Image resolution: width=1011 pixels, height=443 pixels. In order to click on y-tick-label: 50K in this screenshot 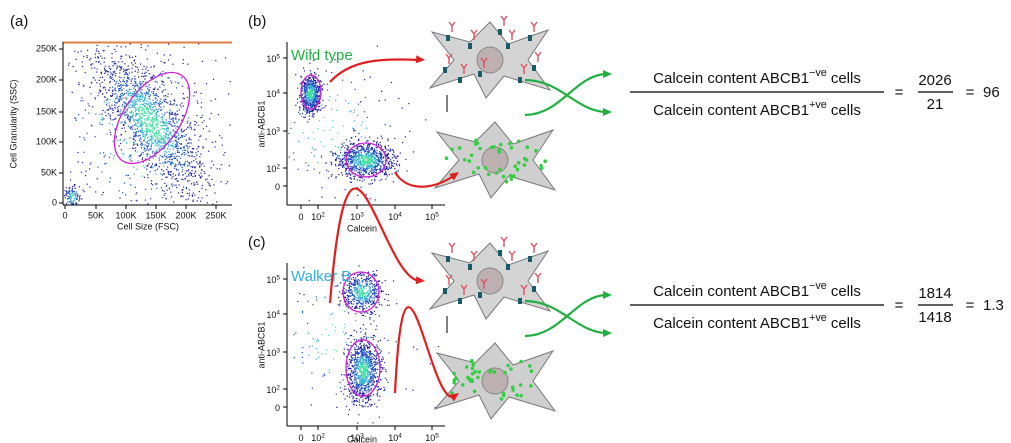, I will do `click(49, 172)`.